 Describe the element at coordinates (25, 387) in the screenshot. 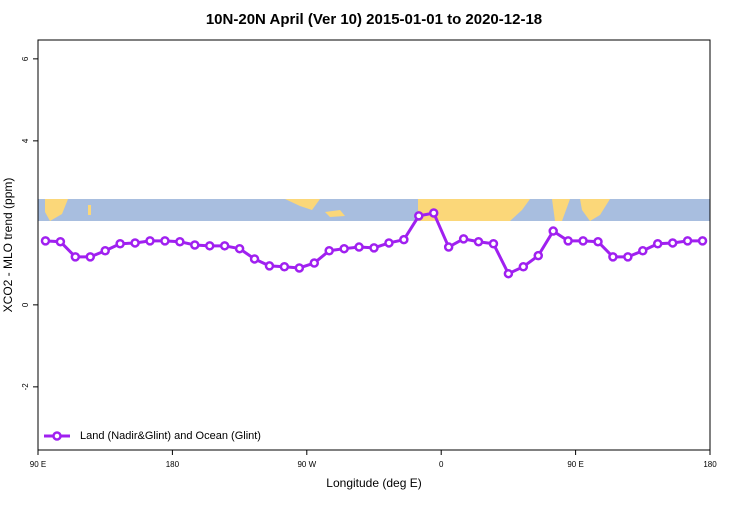

I see `y-tick-label: -2` at that location.